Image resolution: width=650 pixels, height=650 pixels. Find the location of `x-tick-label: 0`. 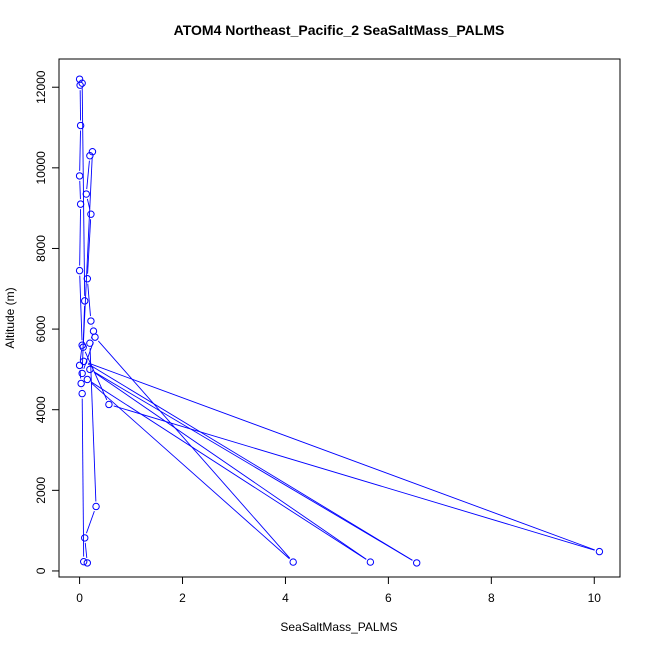

x-tick-label: 0 is located at coordinates (79, 598).